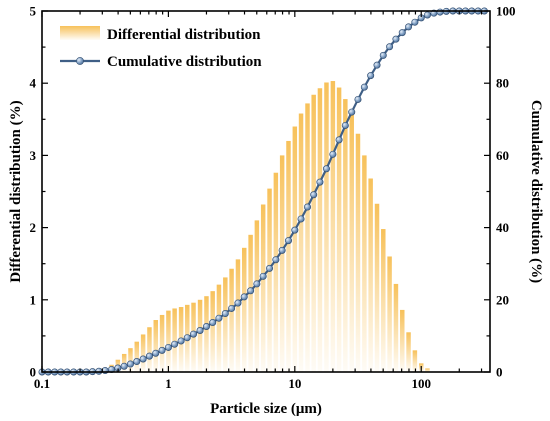 The height and width of the screenshot is (421, 550). I want to click on legend-bar-swatch, so click(80, 33).